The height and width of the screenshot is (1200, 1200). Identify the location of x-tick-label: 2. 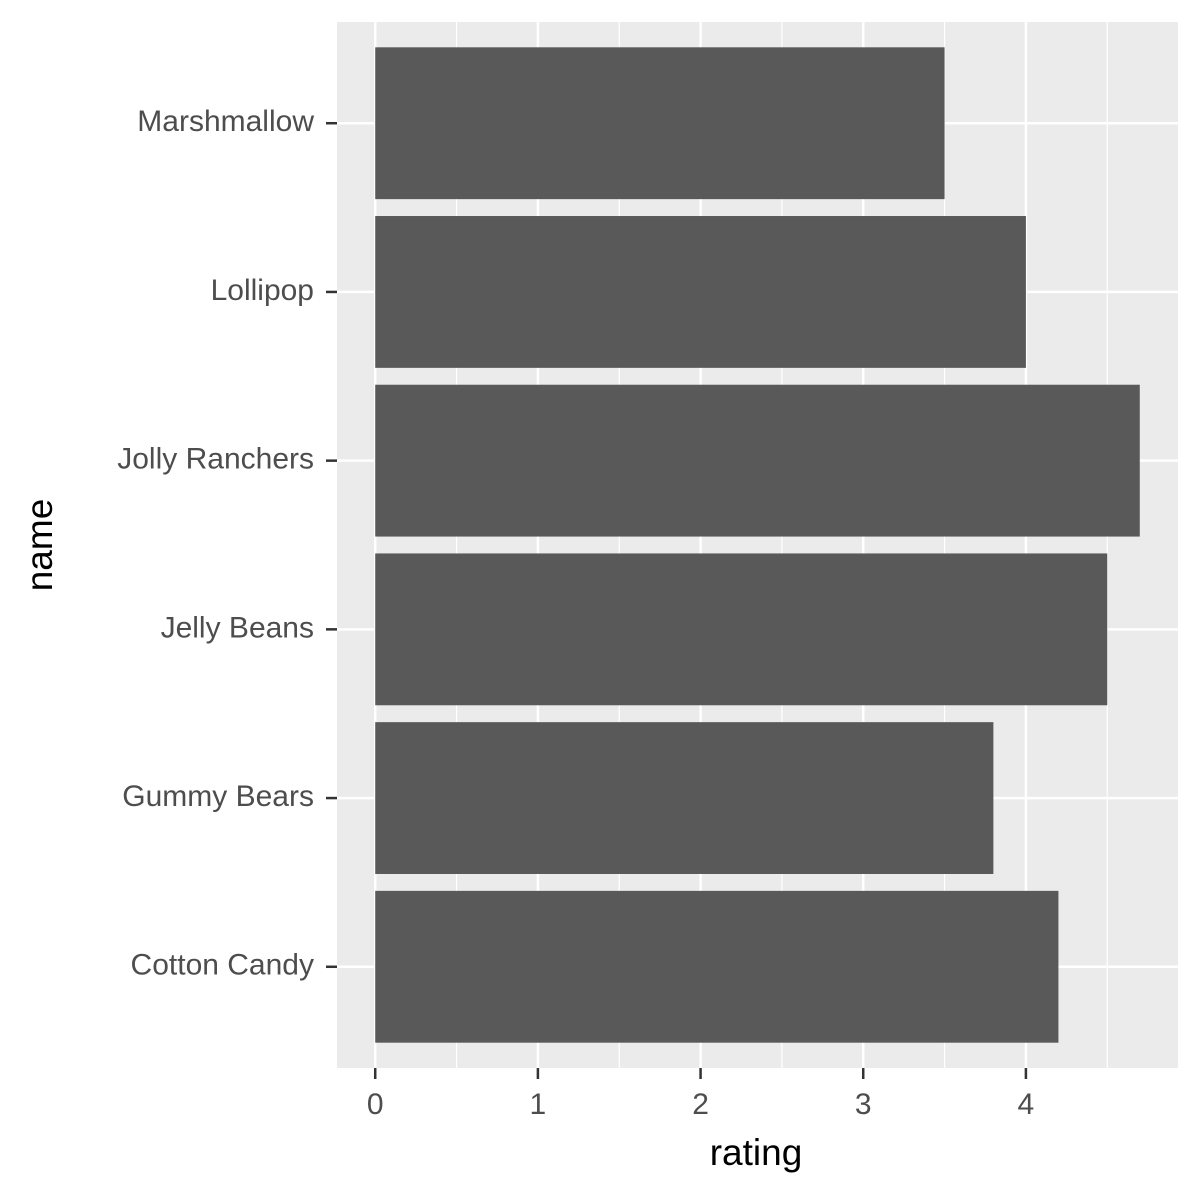
(700, 1104).